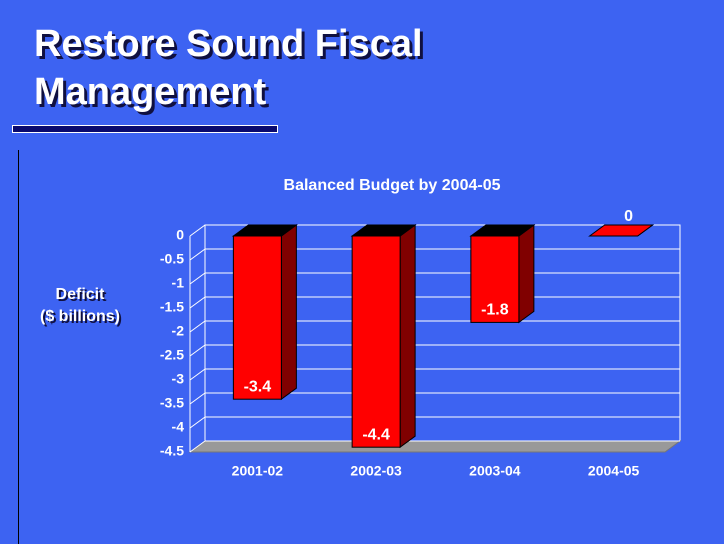 The width and height of the screenshot is (724, 544). What do you see at coordinates (80, 294) in the screenshot?
I see `y-axis-label-line: Deficit` at bounding box center [80, 294].